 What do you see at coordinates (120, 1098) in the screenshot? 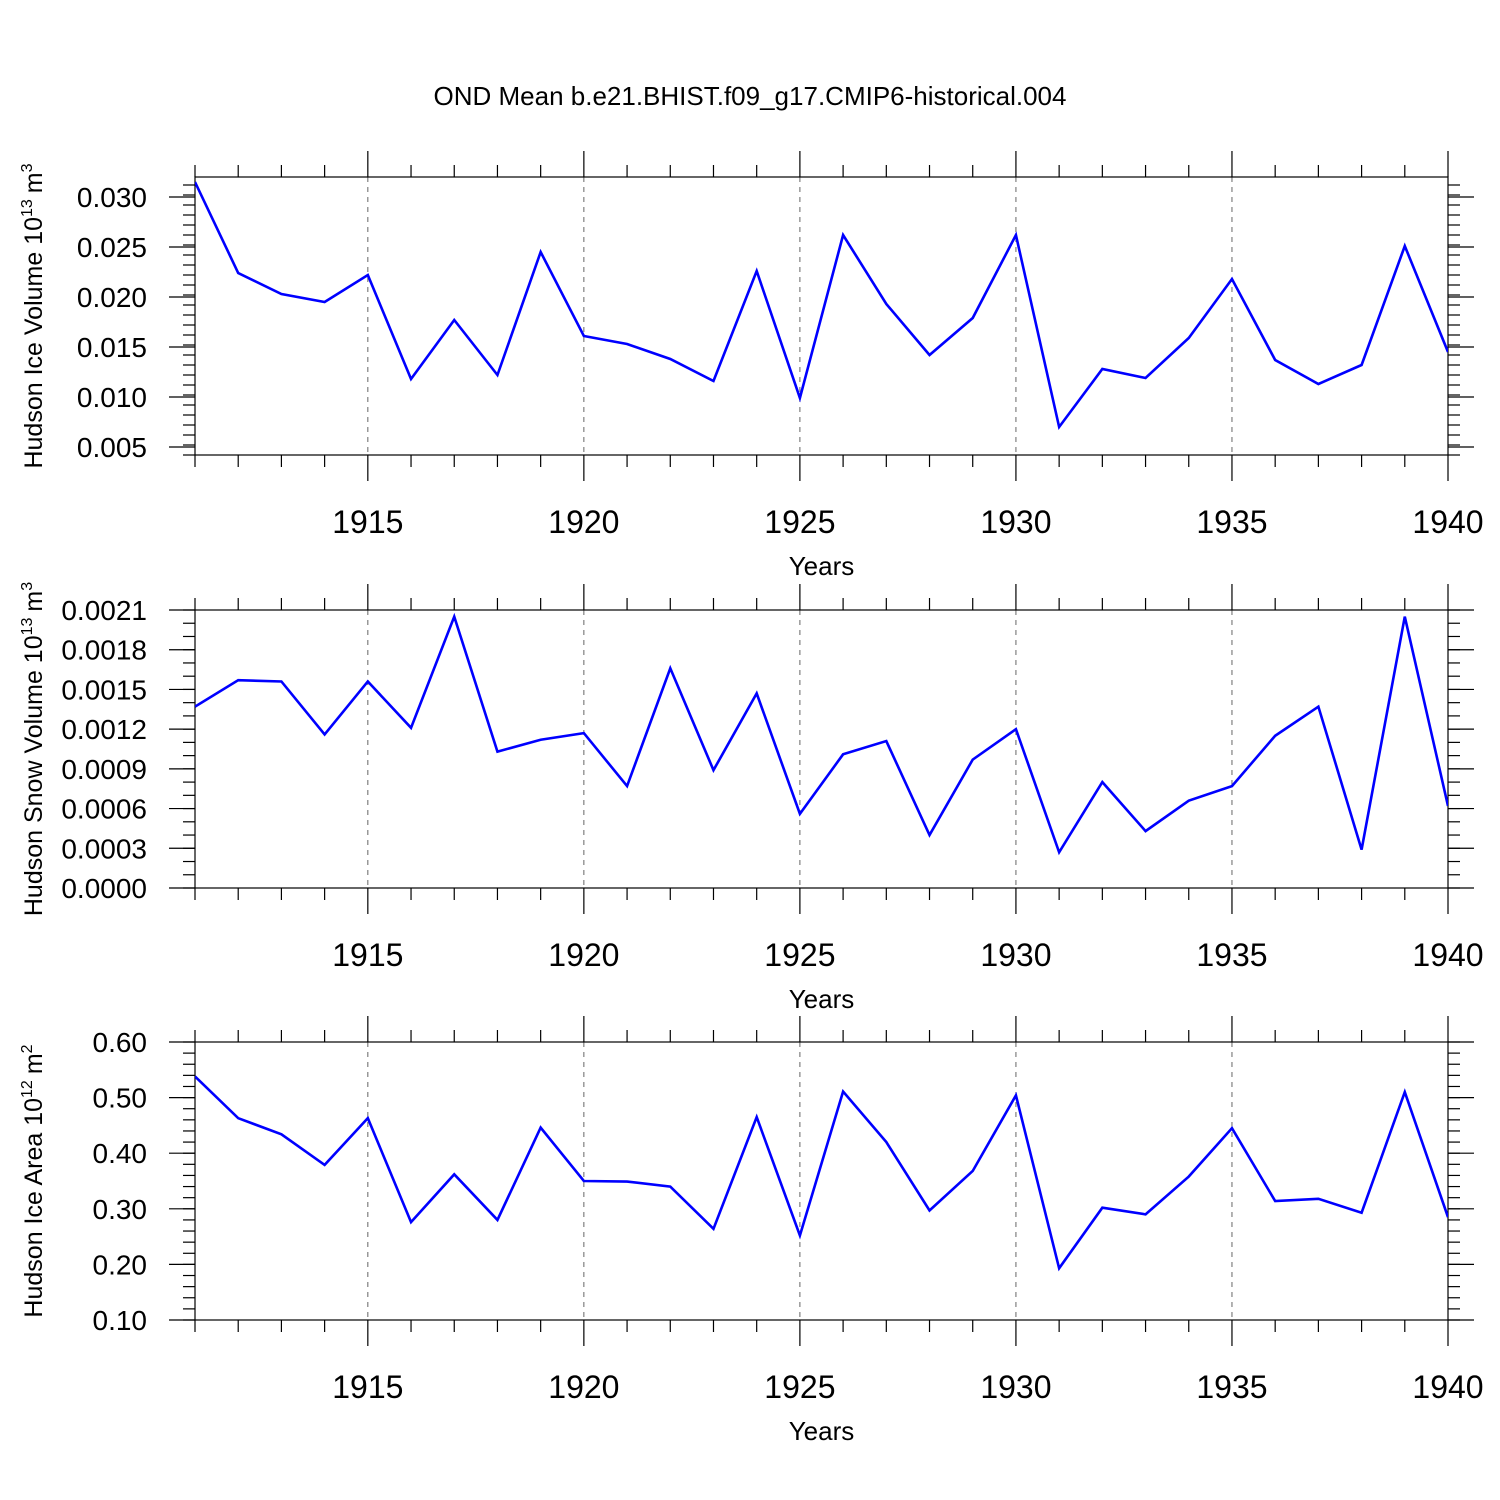
I see `y-tick-label: 0.50` at bounding box center [120, 1098].